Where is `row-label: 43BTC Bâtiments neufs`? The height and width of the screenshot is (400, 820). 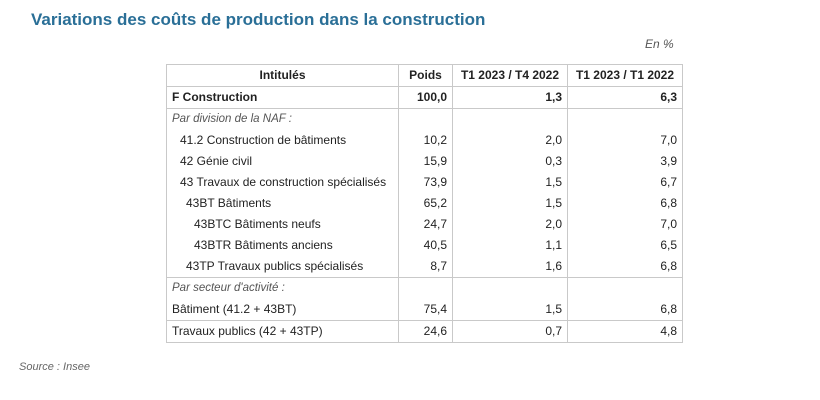 row-label: 43BTC Bâtiments neufs is located at coordinates (282, 224).